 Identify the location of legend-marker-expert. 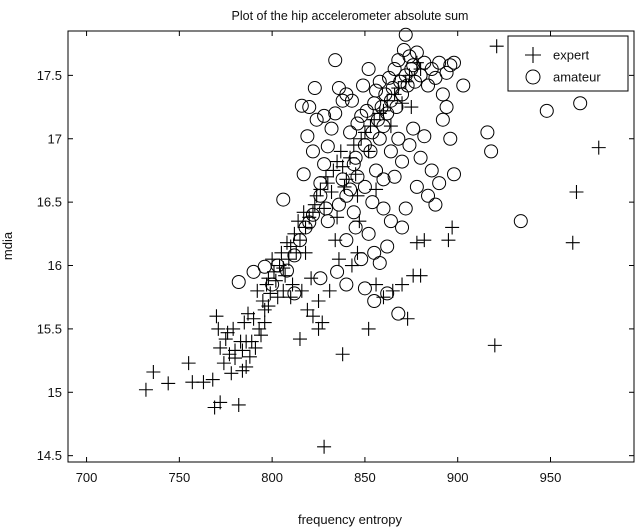
(533, 55).